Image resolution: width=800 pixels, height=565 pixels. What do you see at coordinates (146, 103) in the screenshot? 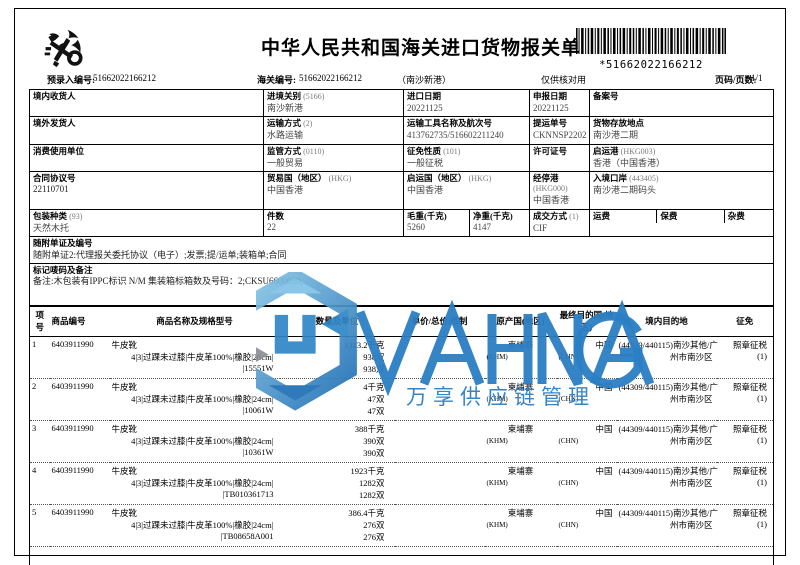
I see `field-consignee-cn: 境内收货人` at bounding box center [146, 103].